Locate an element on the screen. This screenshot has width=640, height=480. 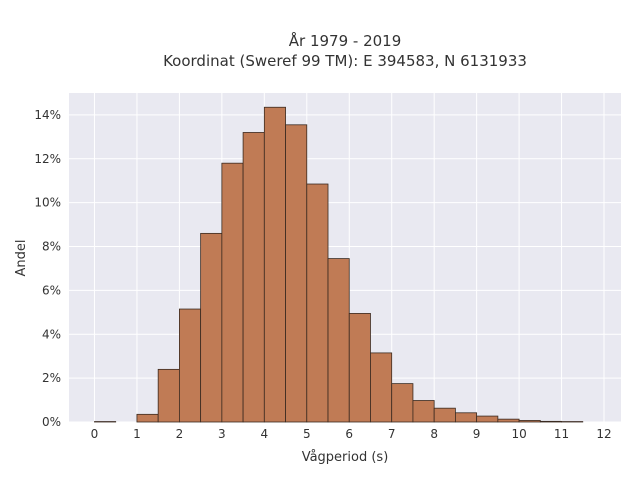
x-tick-label: 11 is located at coordinates (561, 434).